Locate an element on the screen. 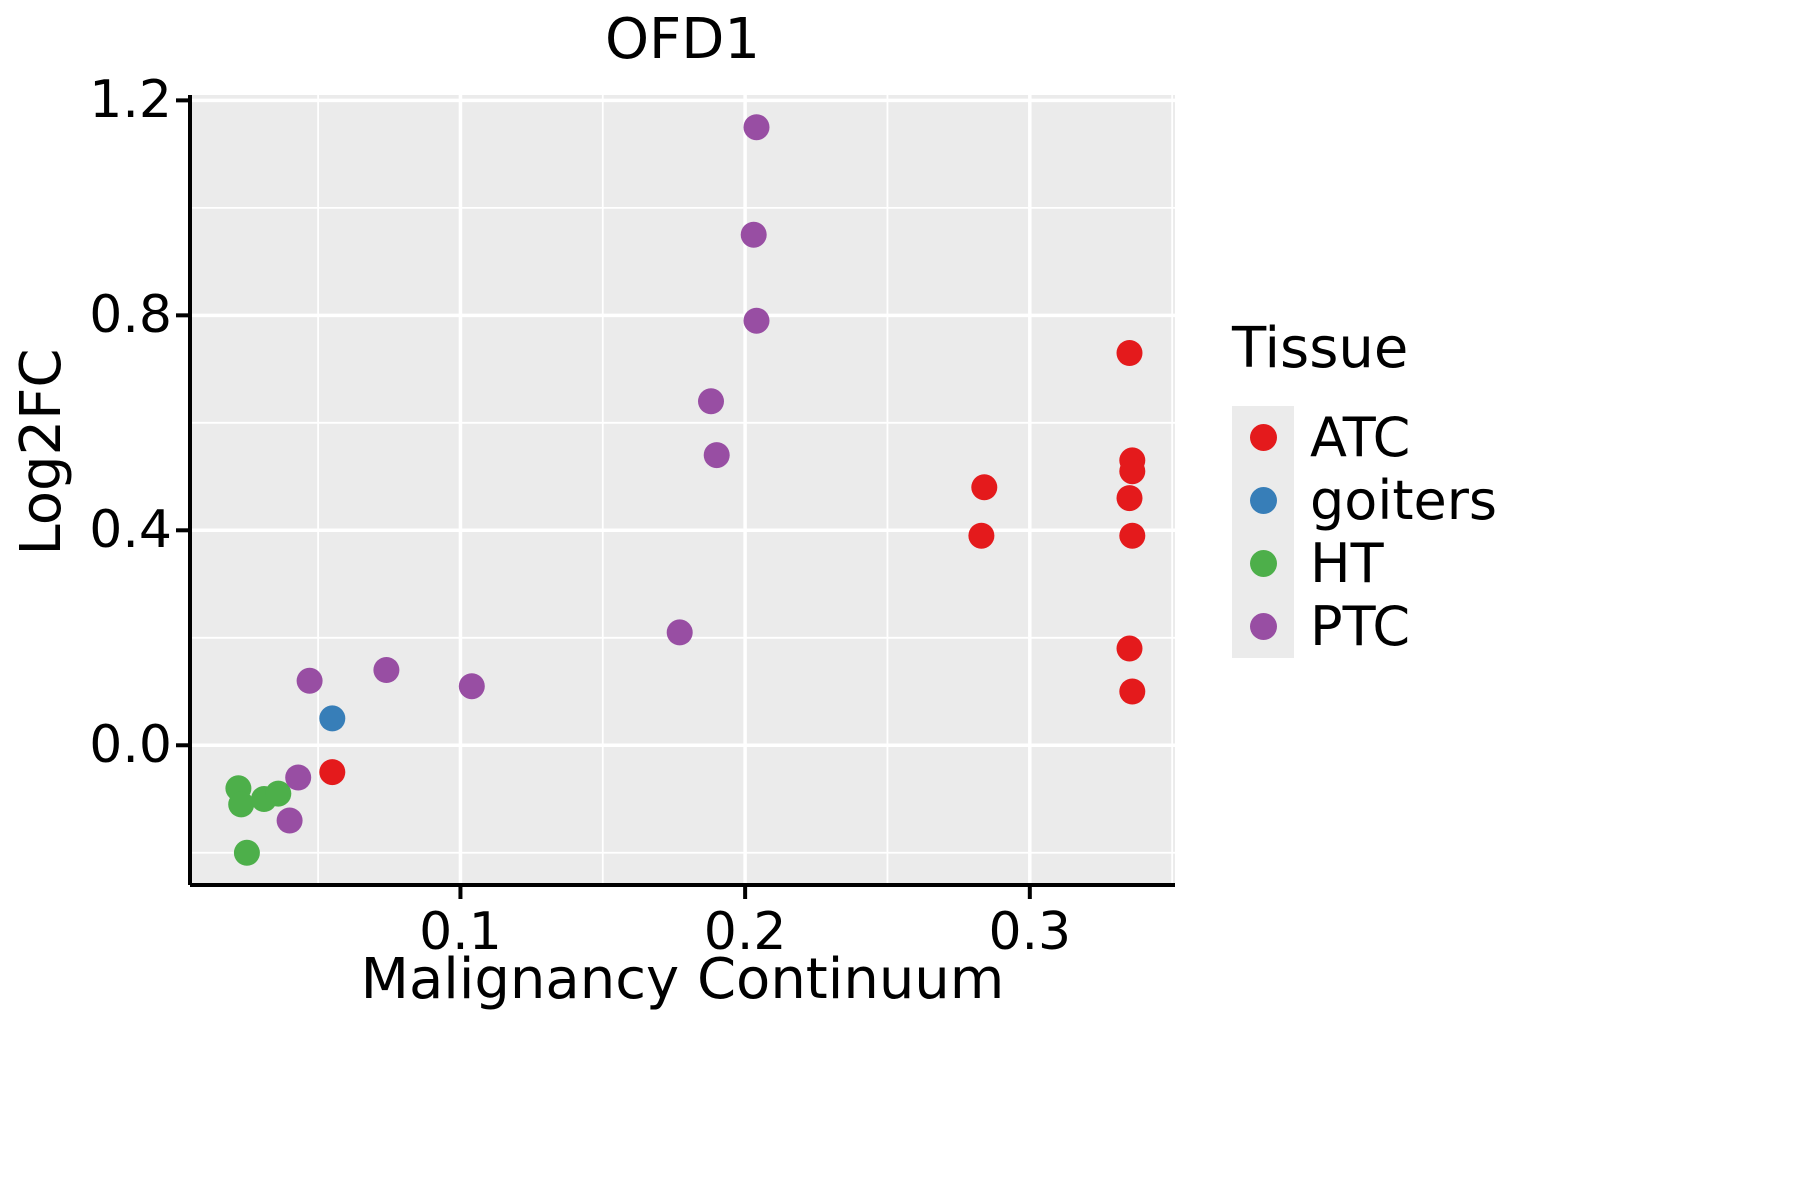 The height and width of the screenshot is (1200, 1800). legend-item-HT: HT is located at coordinates (1364, 563).